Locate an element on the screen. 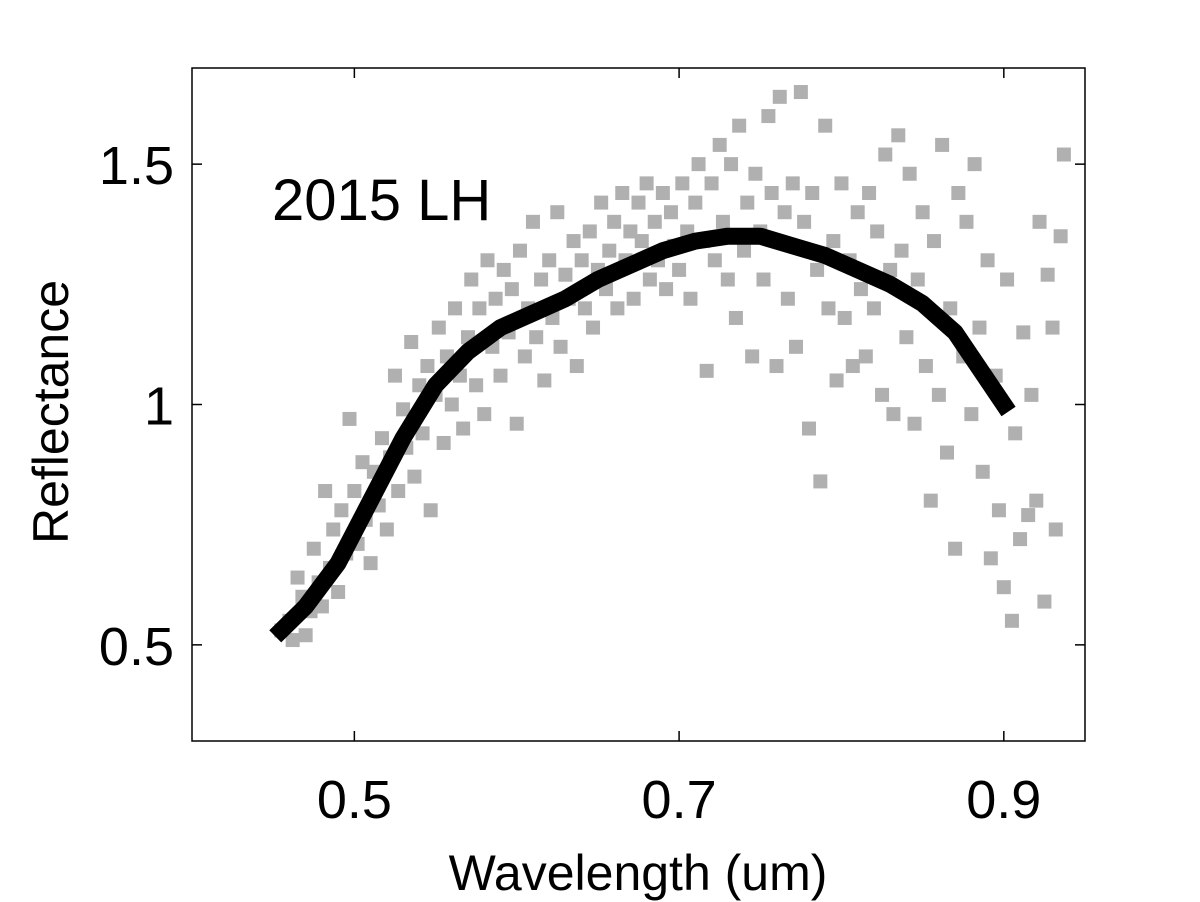 Image resolution: width=1200 pixels, height=902 pixels. annotation-label: 2015 LH is located at coordinates (381, 200).